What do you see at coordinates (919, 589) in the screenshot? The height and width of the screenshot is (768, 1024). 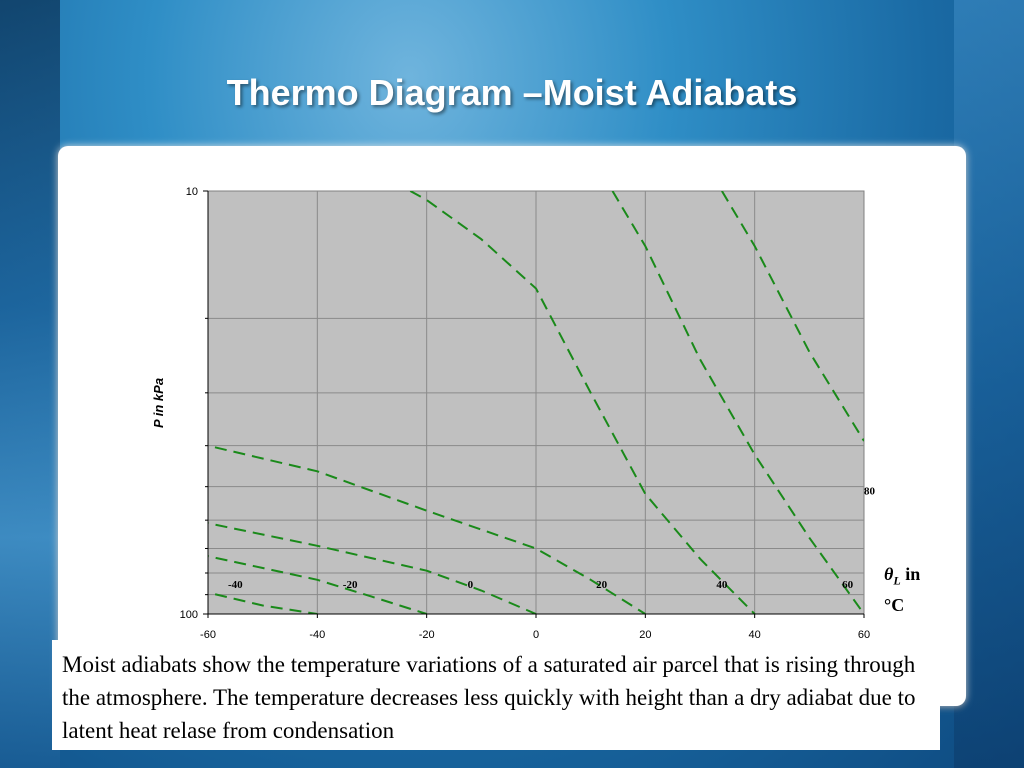 I see `theta-legend-label: θL in °C` at bounding box center [919, 589].